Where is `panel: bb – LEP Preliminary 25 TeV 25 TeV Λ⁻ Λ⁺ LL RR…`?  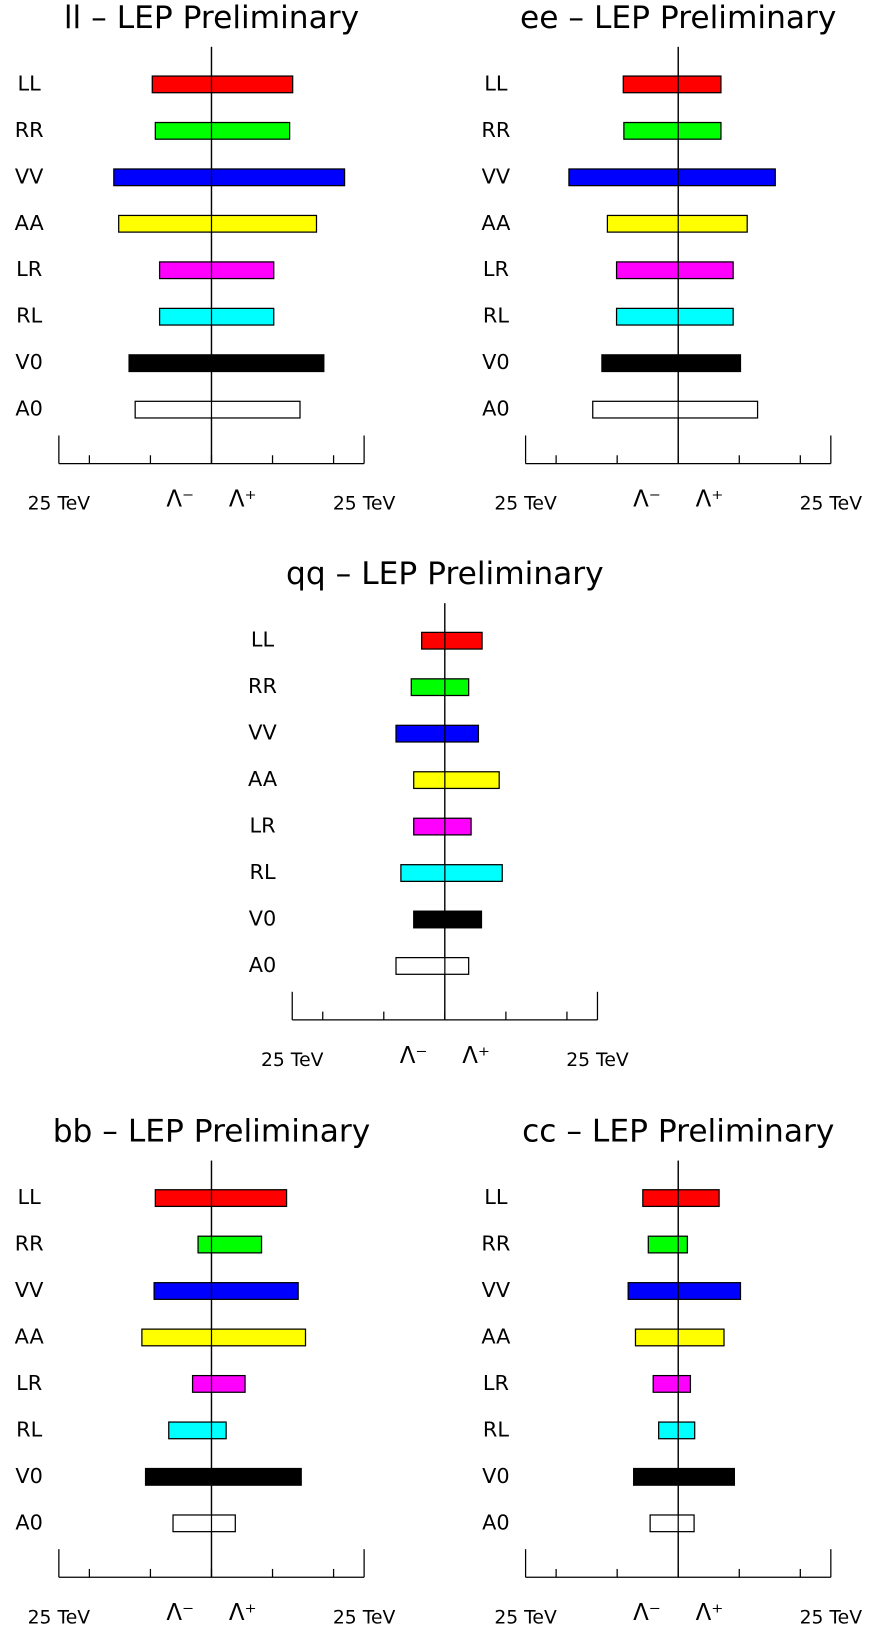
panel: bb – LEP Preliminary 25 TeV 25 TeV Λ⁻ Λ⁺ LL RR… is located at coordinates (205, 1370).